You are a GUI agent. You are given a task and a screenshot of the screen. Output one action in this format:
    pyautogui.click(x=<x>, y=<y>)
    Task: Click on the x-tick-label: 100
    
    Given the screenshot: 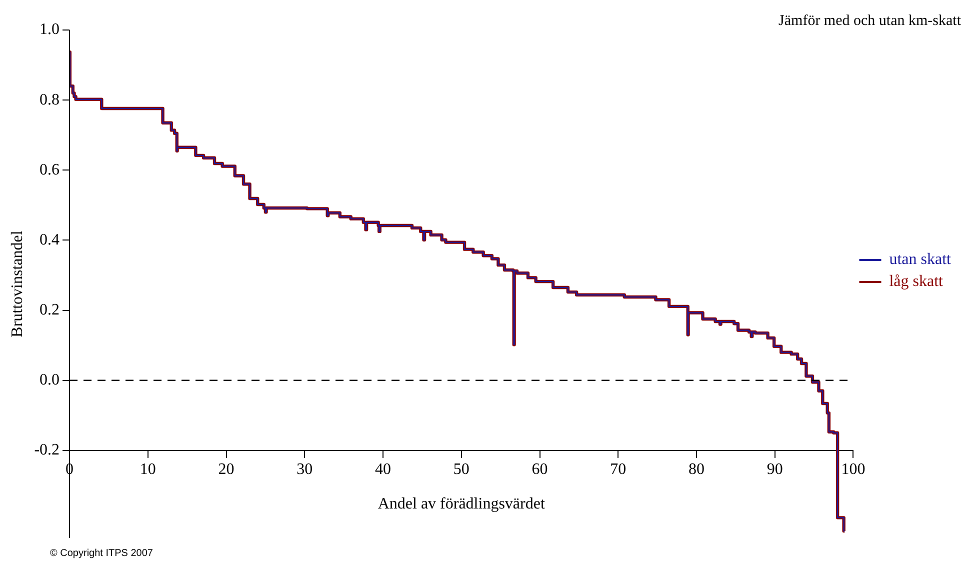 What is the action you would take?
    pyautogui.click(x=853, y=469)
    